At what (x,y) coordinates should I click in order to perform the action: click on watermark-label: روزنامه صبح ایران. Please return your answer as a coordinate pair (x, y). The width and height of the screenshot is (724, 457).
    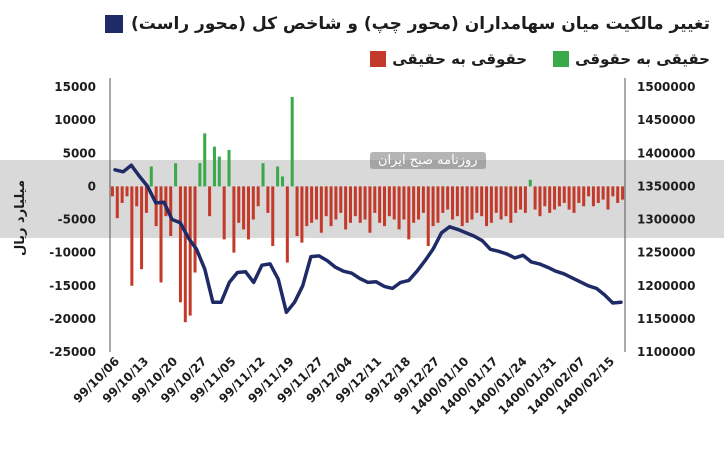
    Looking at the image, I should click on (428, 160).